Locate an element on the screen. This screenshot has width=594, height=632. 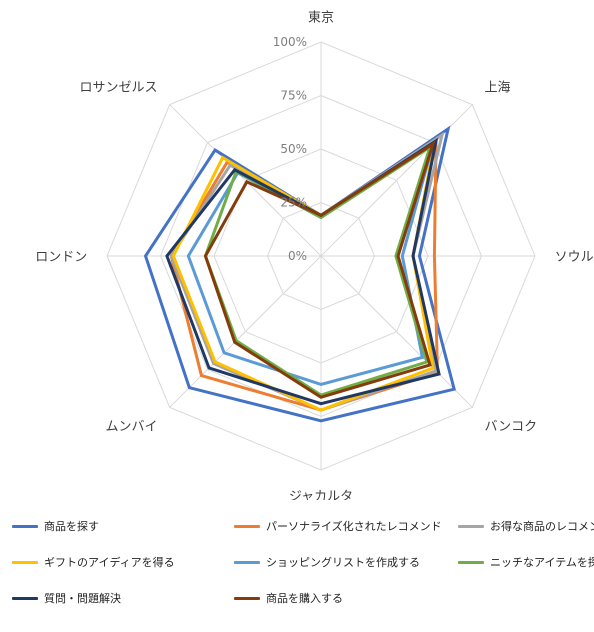
legend-item: 商品を購入する is located at coordinates (288, 598).